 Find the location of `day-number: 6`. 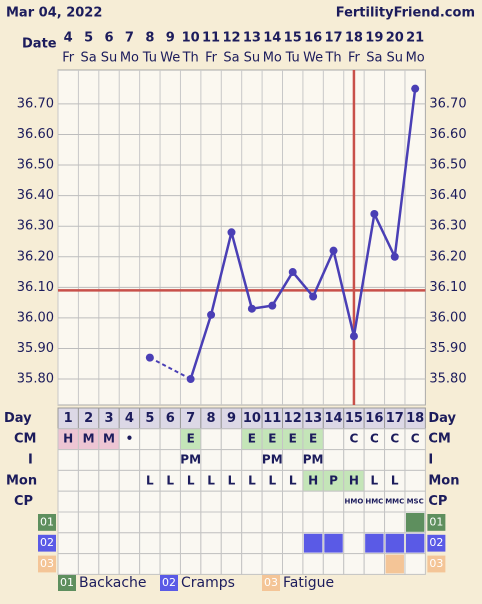

day-number: 6 is located at coordinates (170, 418).